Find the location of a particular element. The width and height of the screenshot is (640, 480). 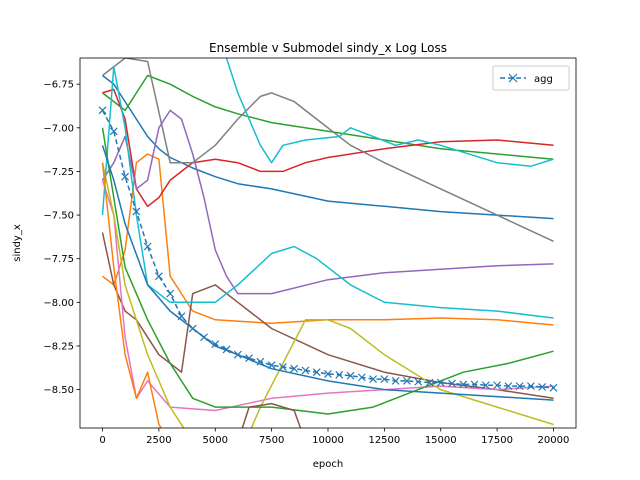

x-tick-label-6: 12500 is located at coordinates (384, 440).